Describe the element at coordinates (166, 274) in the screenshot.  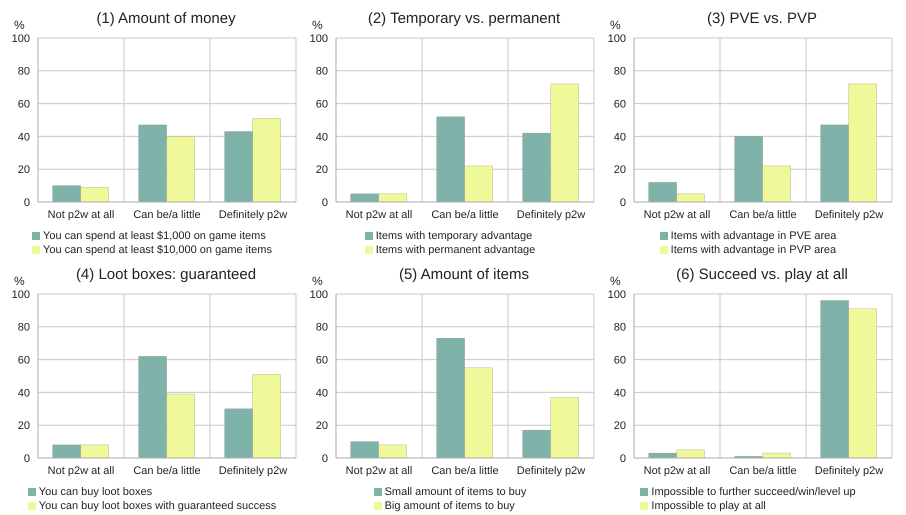
I see `chart-title: (4) Loot boxes: guaranteed` at that location.